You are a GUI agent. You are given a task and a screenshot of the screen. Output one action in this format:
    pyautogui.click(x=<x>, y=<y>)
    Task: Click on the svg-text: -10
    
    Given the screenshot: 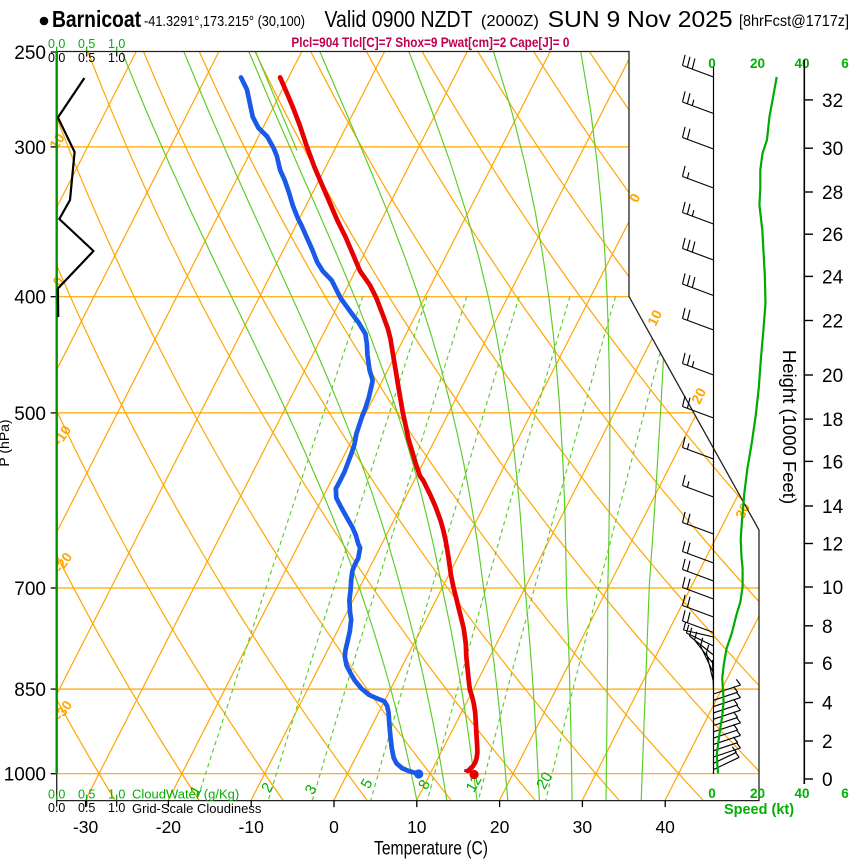 What is the action you would take?
    pyautogui.click(x=252, y=827)
    